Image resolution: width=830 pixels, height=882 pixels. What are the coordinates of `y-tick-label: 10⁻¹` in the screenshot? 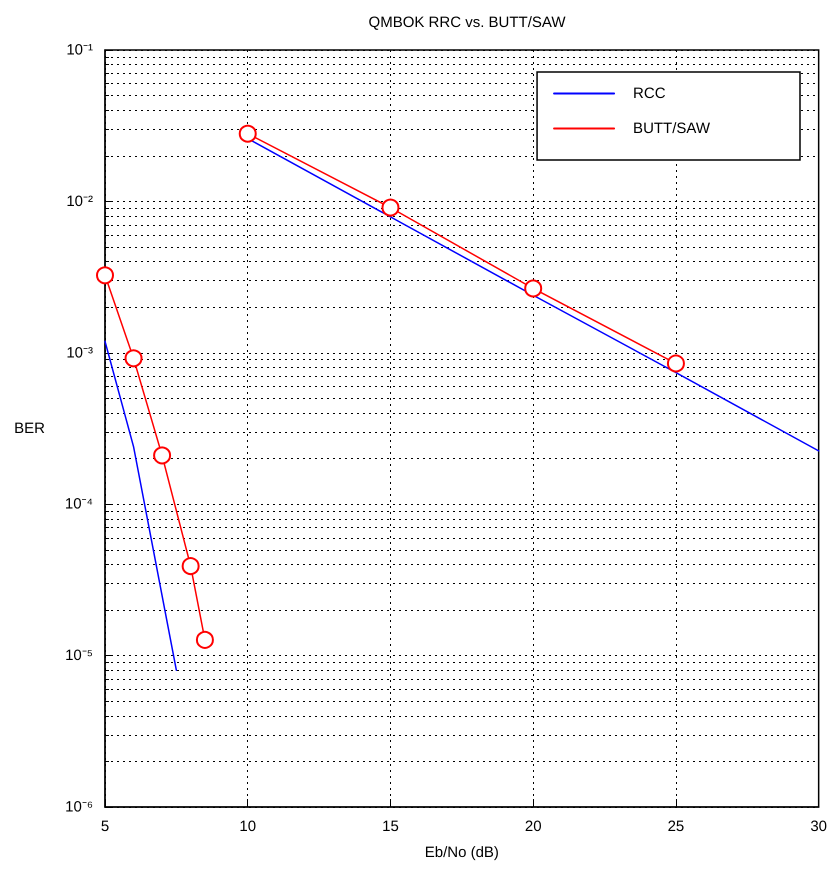 It's located at (79, 50).